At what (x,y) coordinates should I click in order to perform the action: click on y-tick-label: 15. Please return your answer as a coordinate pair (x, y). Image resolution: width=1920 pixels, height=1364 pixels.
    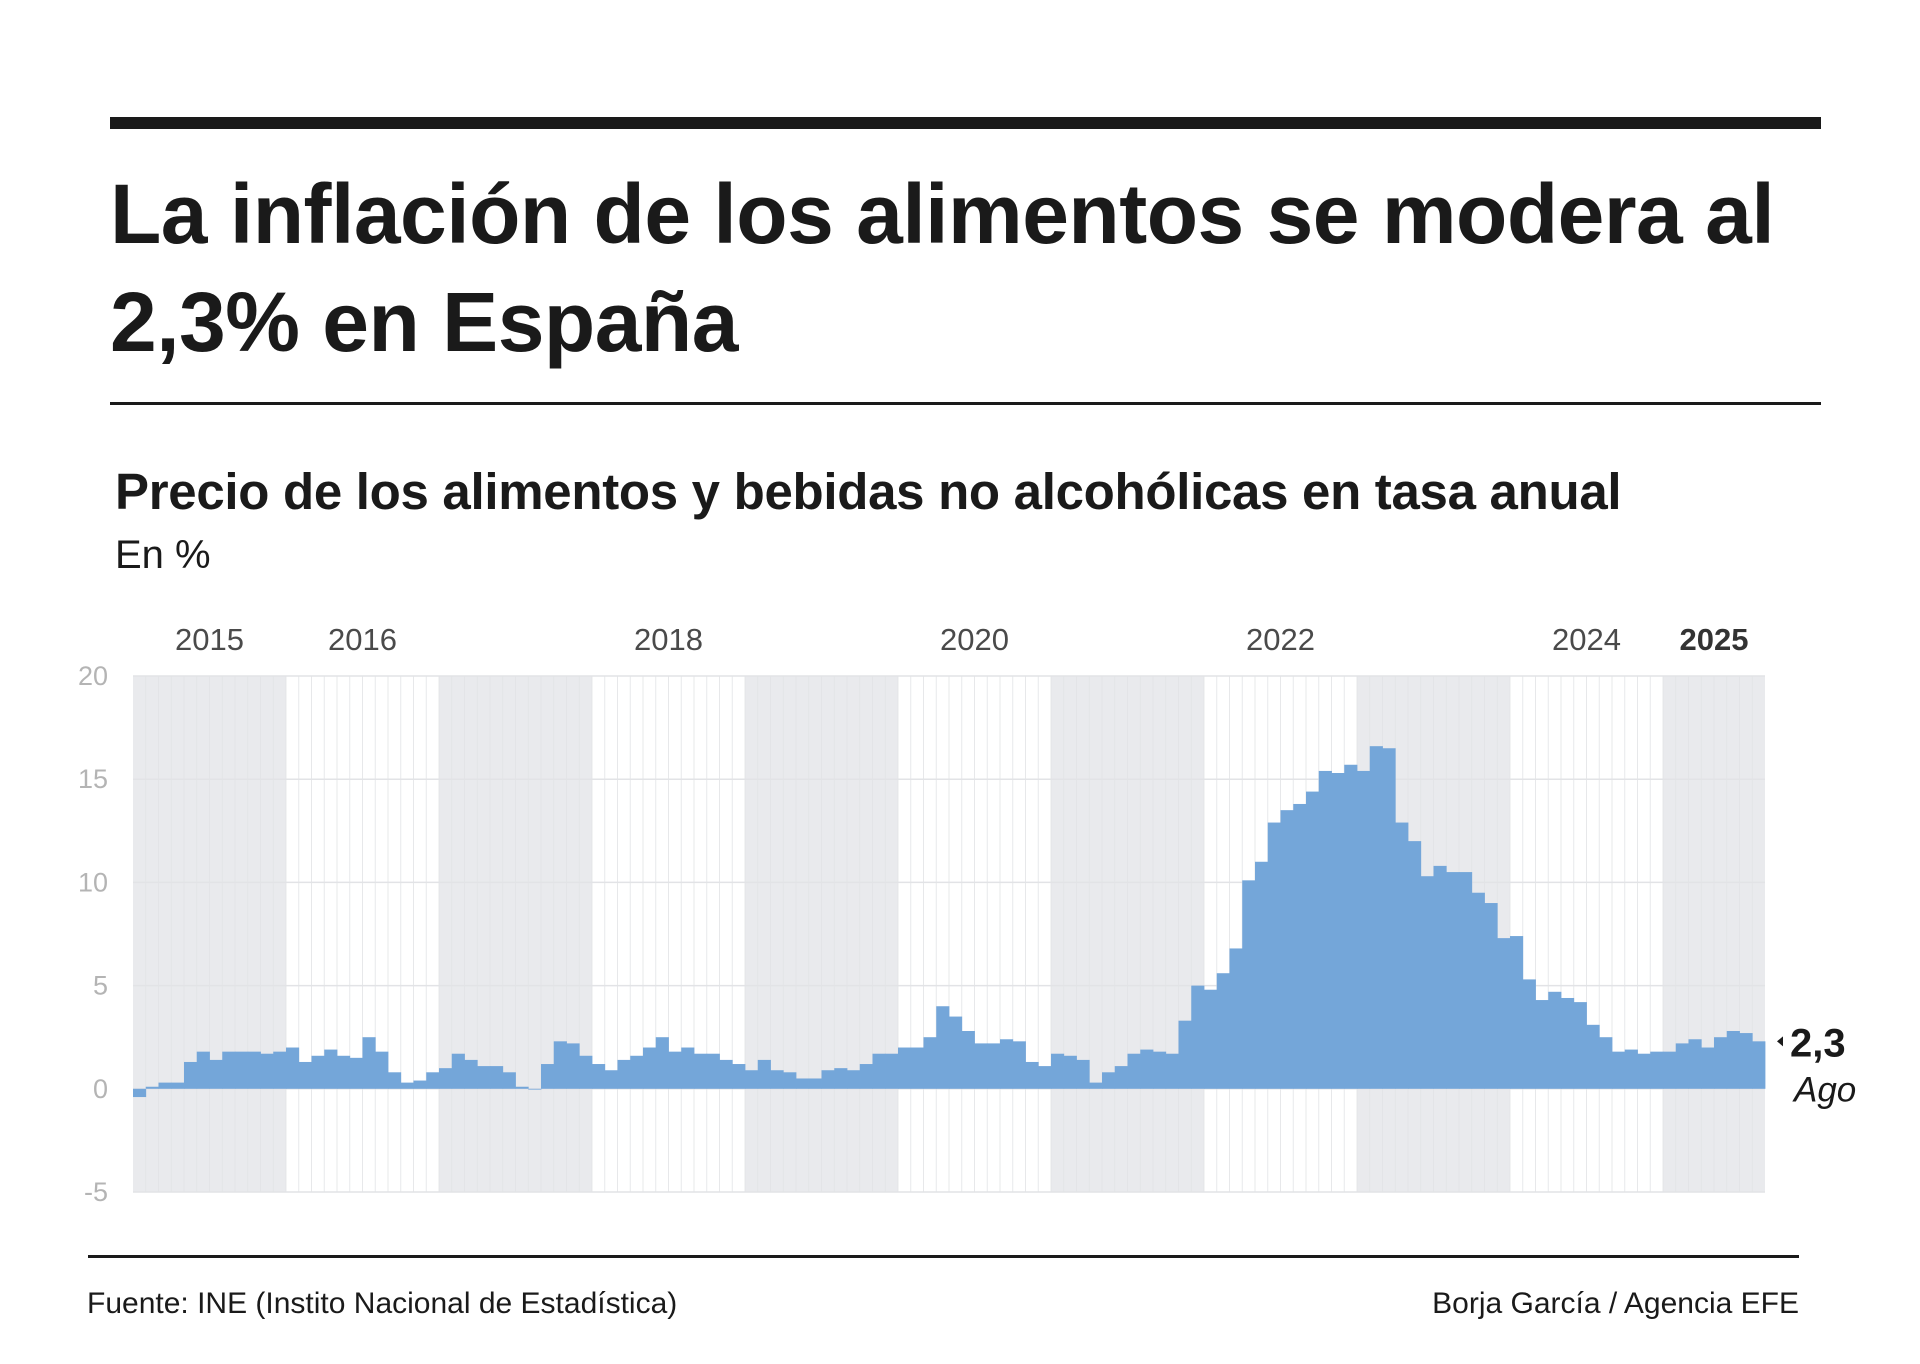
    Looking at the image, I should click on (93, 779).